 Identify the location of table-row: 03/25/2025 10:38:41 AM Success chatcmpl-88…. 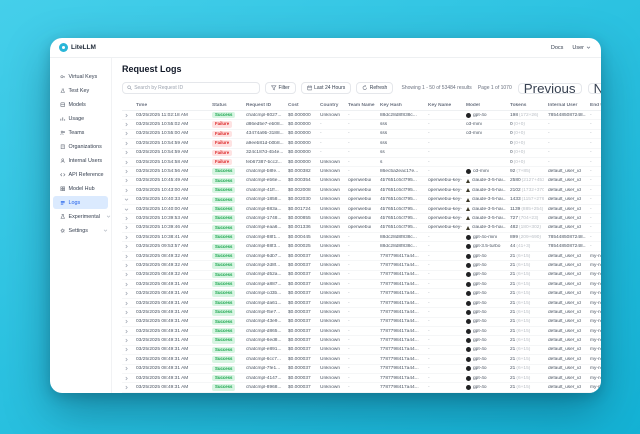
(361, 238).